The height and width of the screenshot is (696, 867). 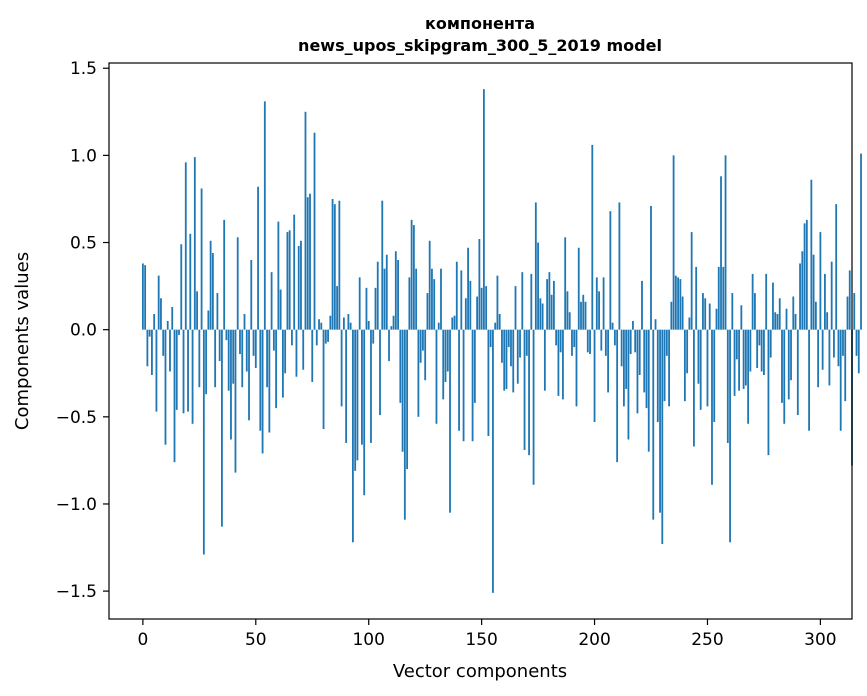 What do you see at coordinates (256, 640) in the screenshot?
I see `x-tick-label: 50` at bounding box center [256, 640].